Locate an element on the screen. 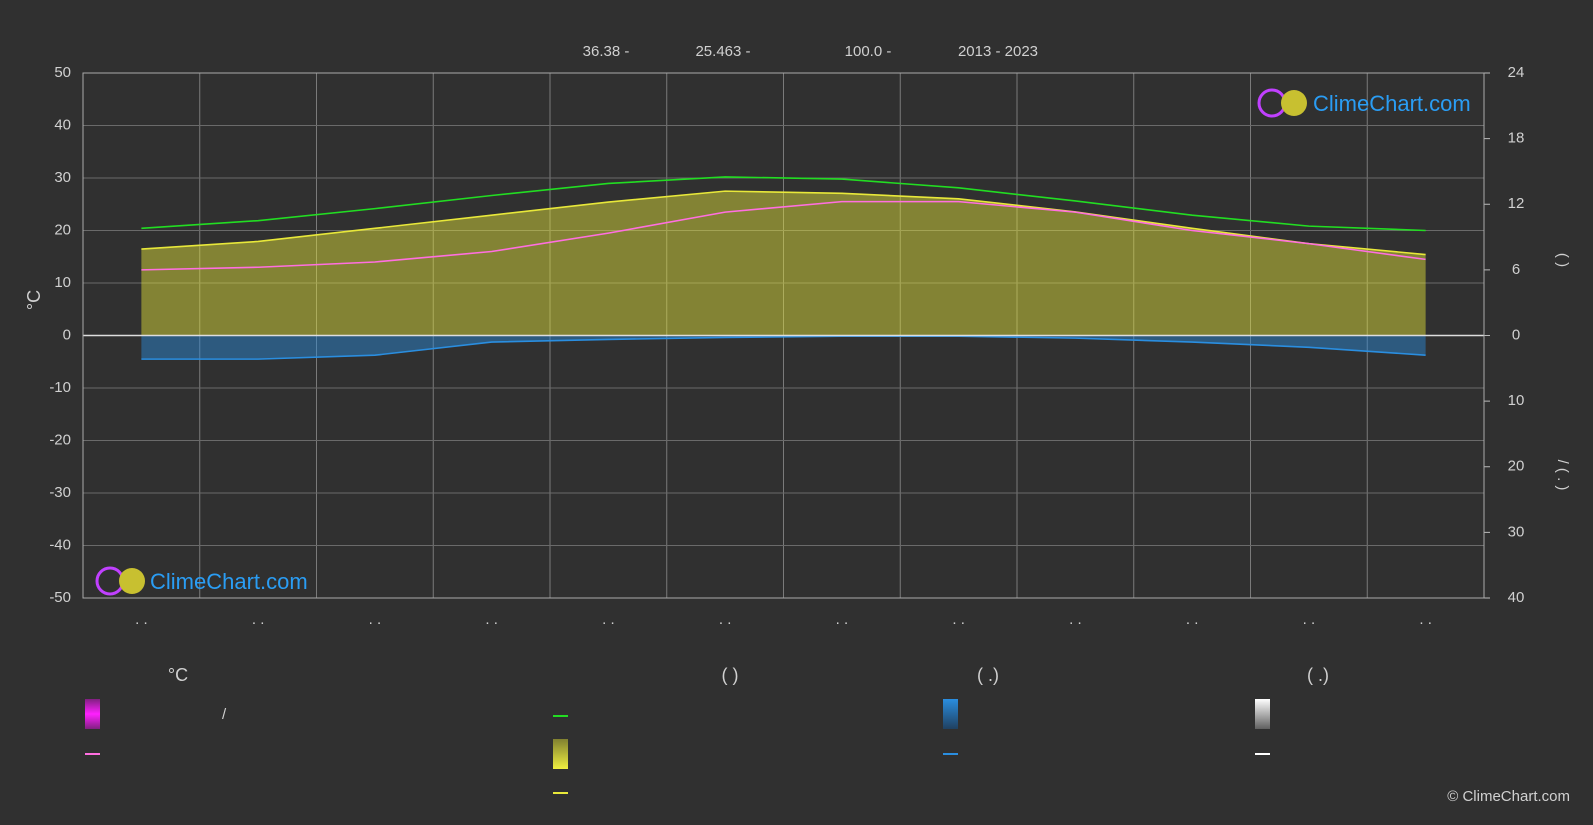 The height and width of the screenshot is (825, 1593). y3-tick-label: 20 is located at coordinates (1516, 466).